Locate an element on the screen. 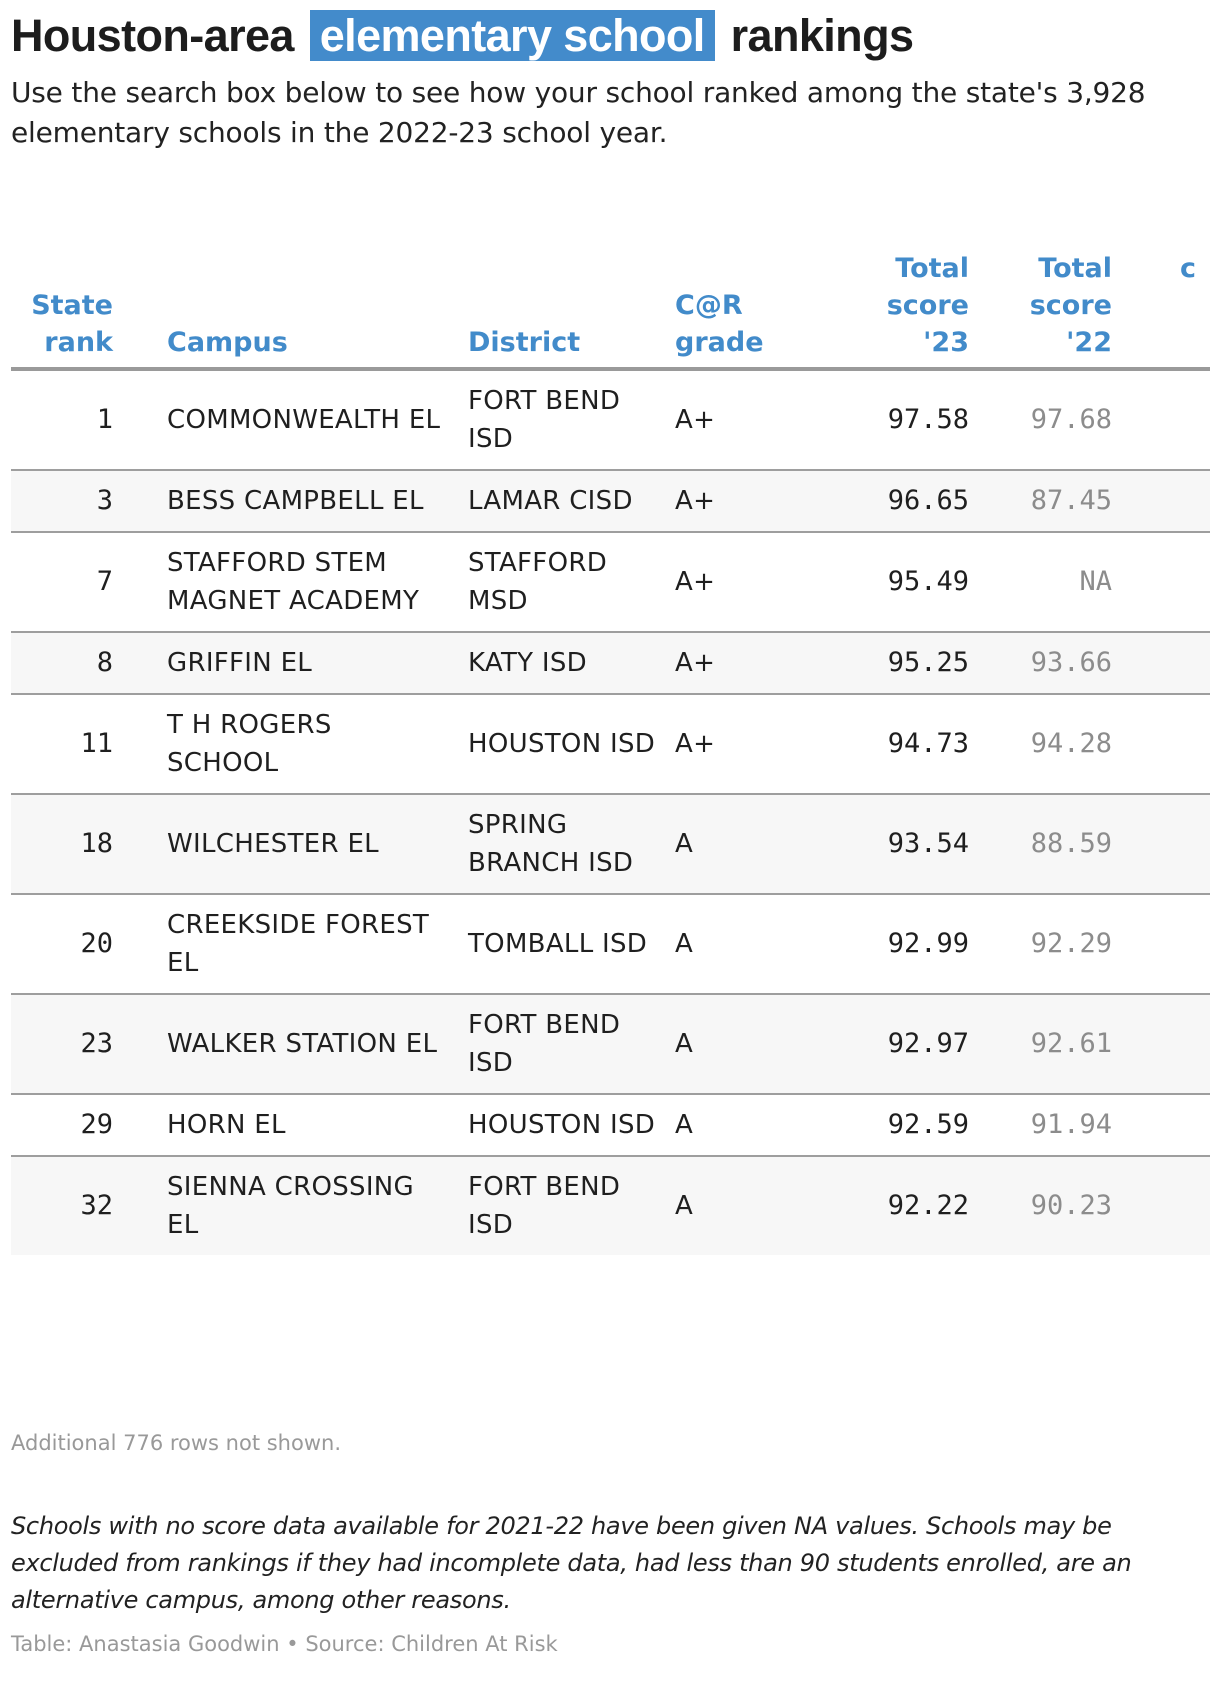  cell-score-23: 96.65 is located at coordinates (875, 501).